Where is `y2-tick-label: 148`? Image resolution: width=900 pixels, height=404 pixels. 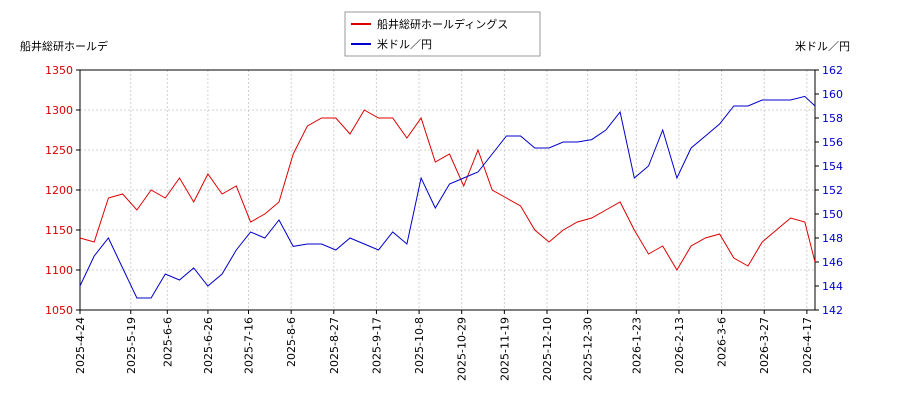 y2-tick-label: 148 is located at coordinates (832, 238).